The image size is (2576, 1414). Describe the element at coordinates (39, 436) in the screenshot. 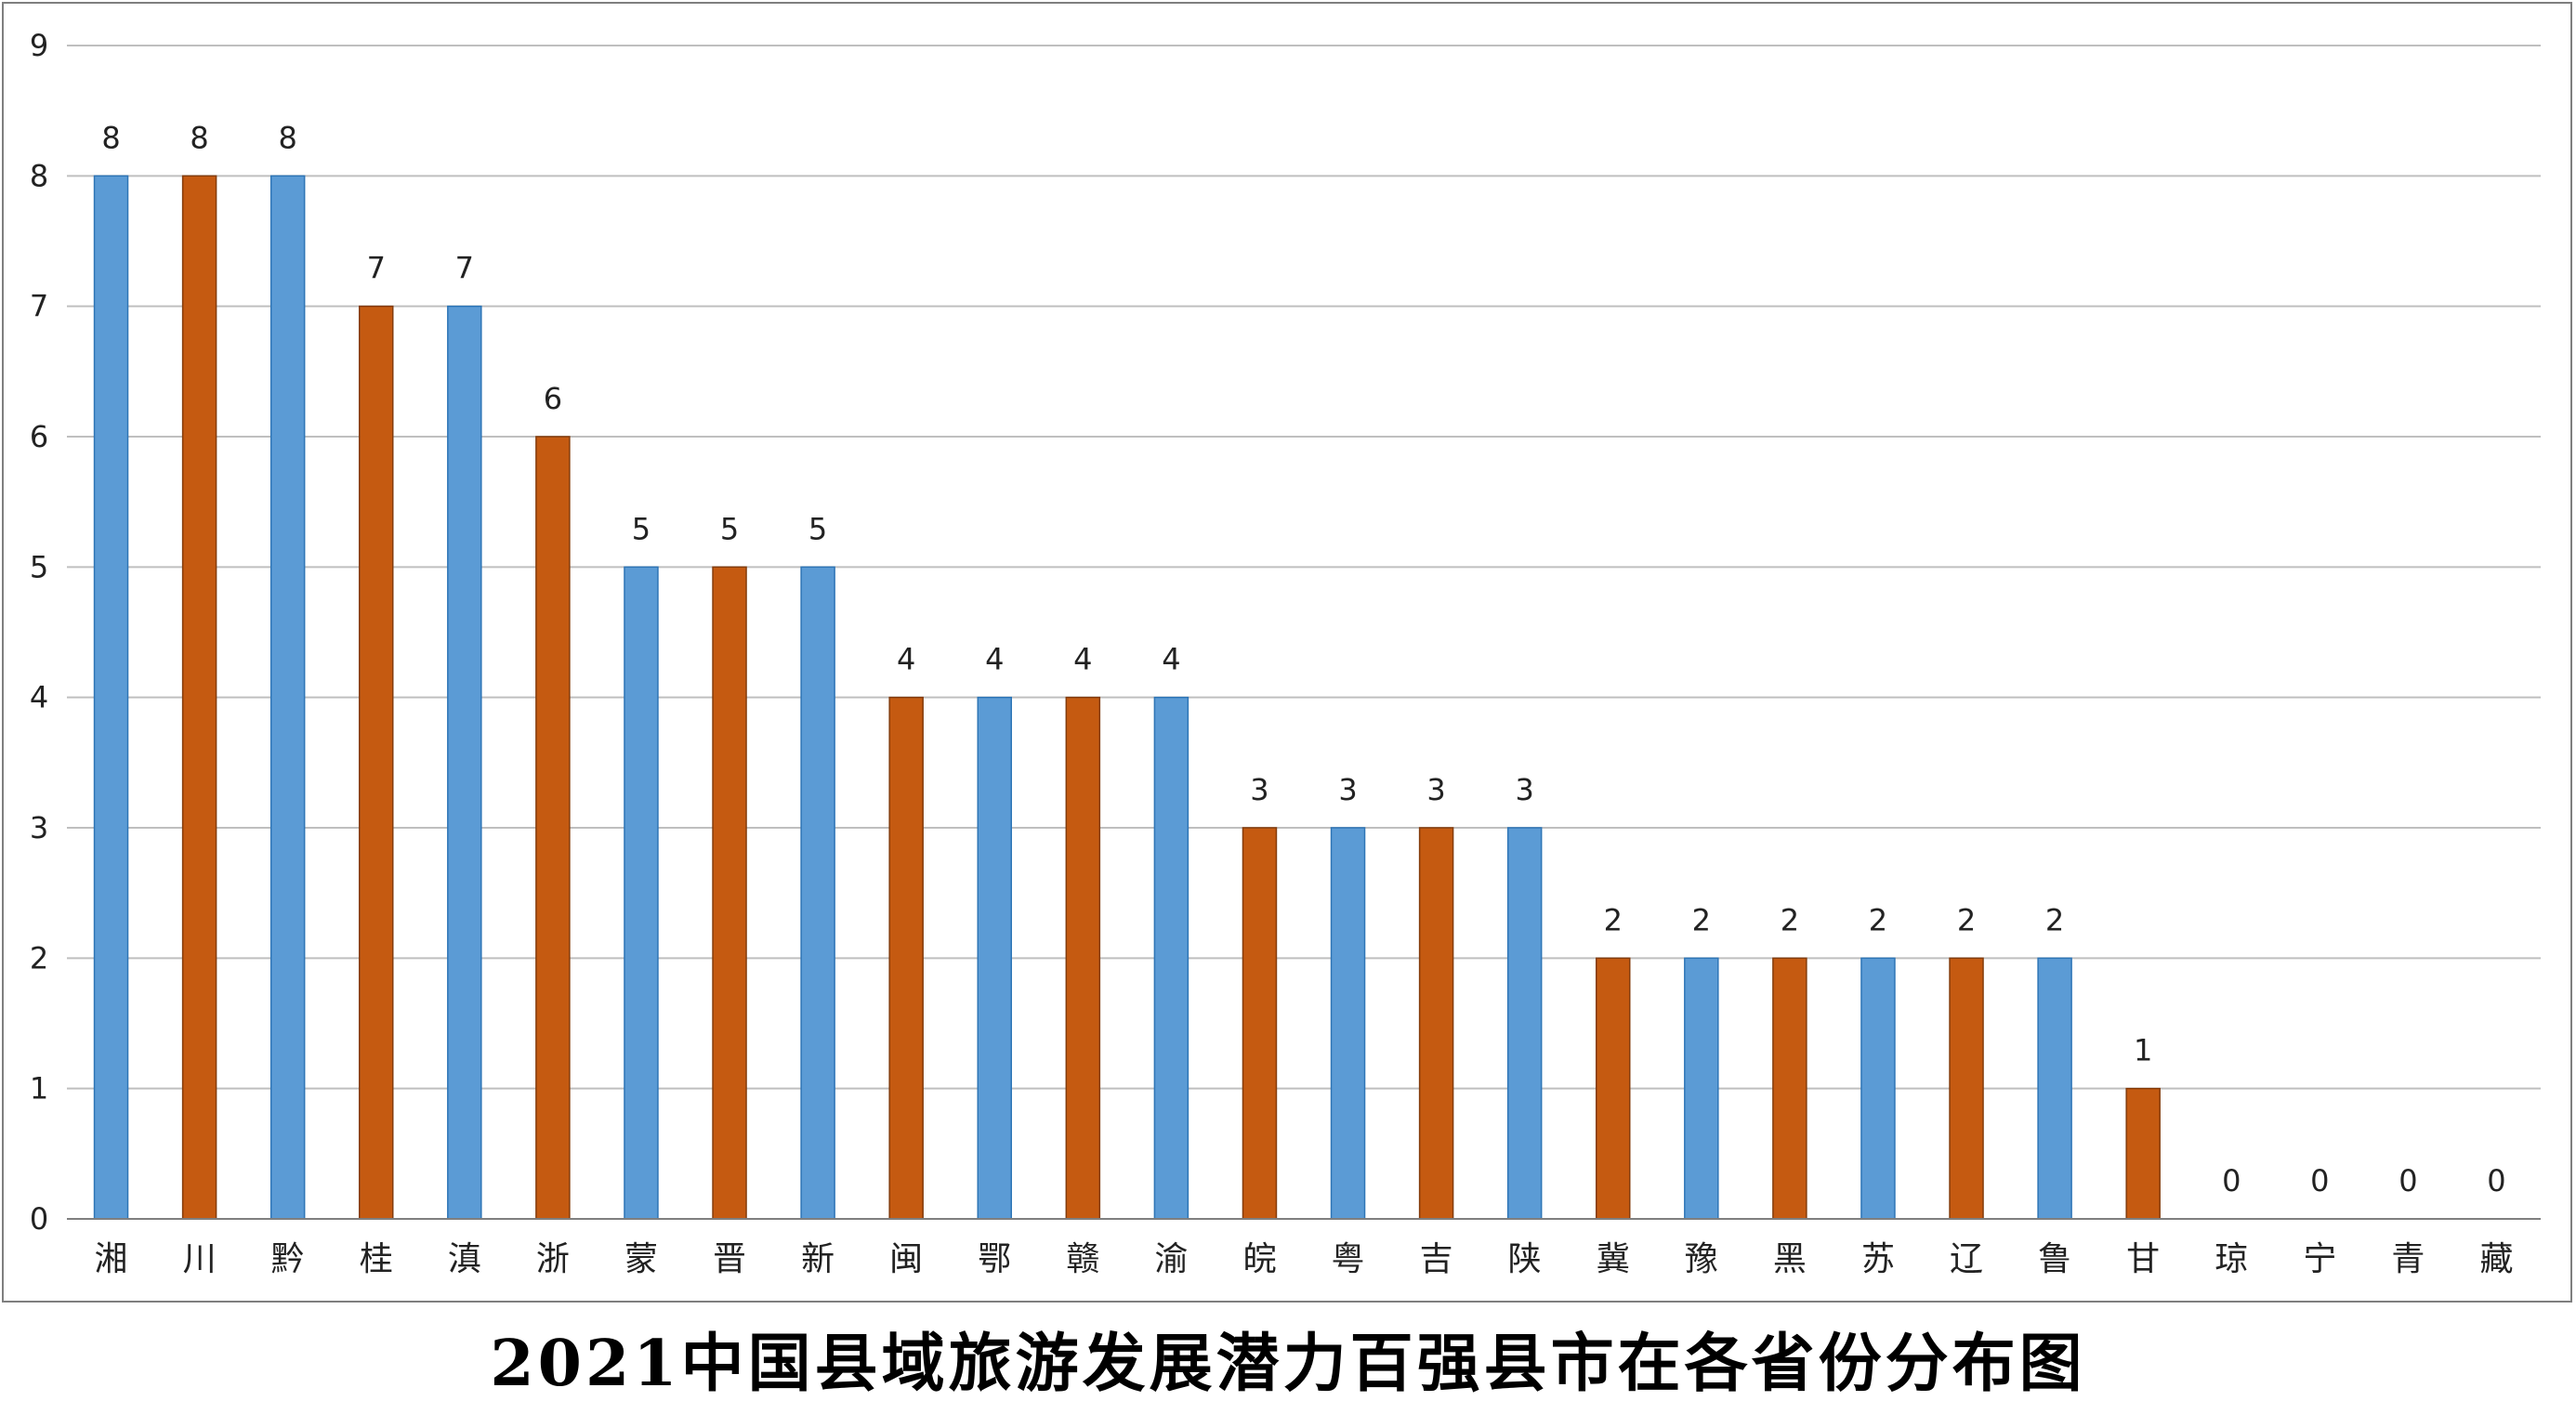

I see `y-tick-label: 6` at that location.